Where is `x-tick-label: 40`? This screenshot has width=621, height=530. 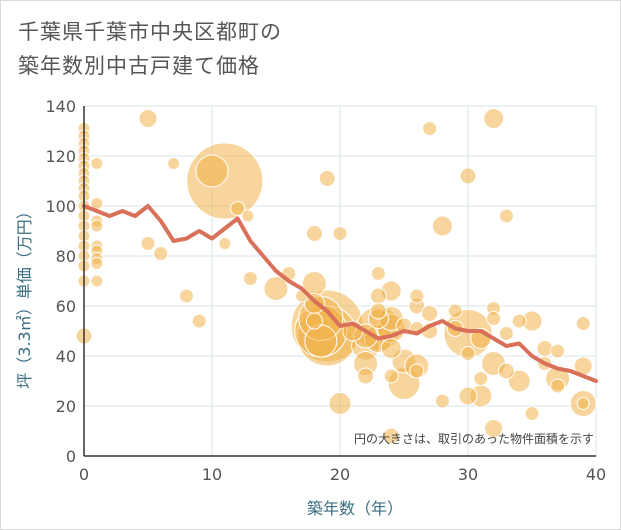
x-tick-label: 40 is located at coordinates (596, 474).